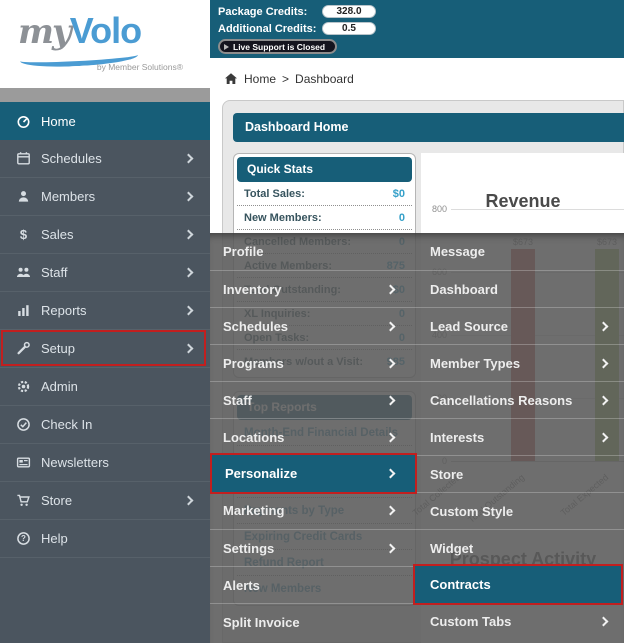  What do you see at coordinates (523, 201) in the screenshot?
I see `chart-title: Revenue` at bounding box center [523, 201].